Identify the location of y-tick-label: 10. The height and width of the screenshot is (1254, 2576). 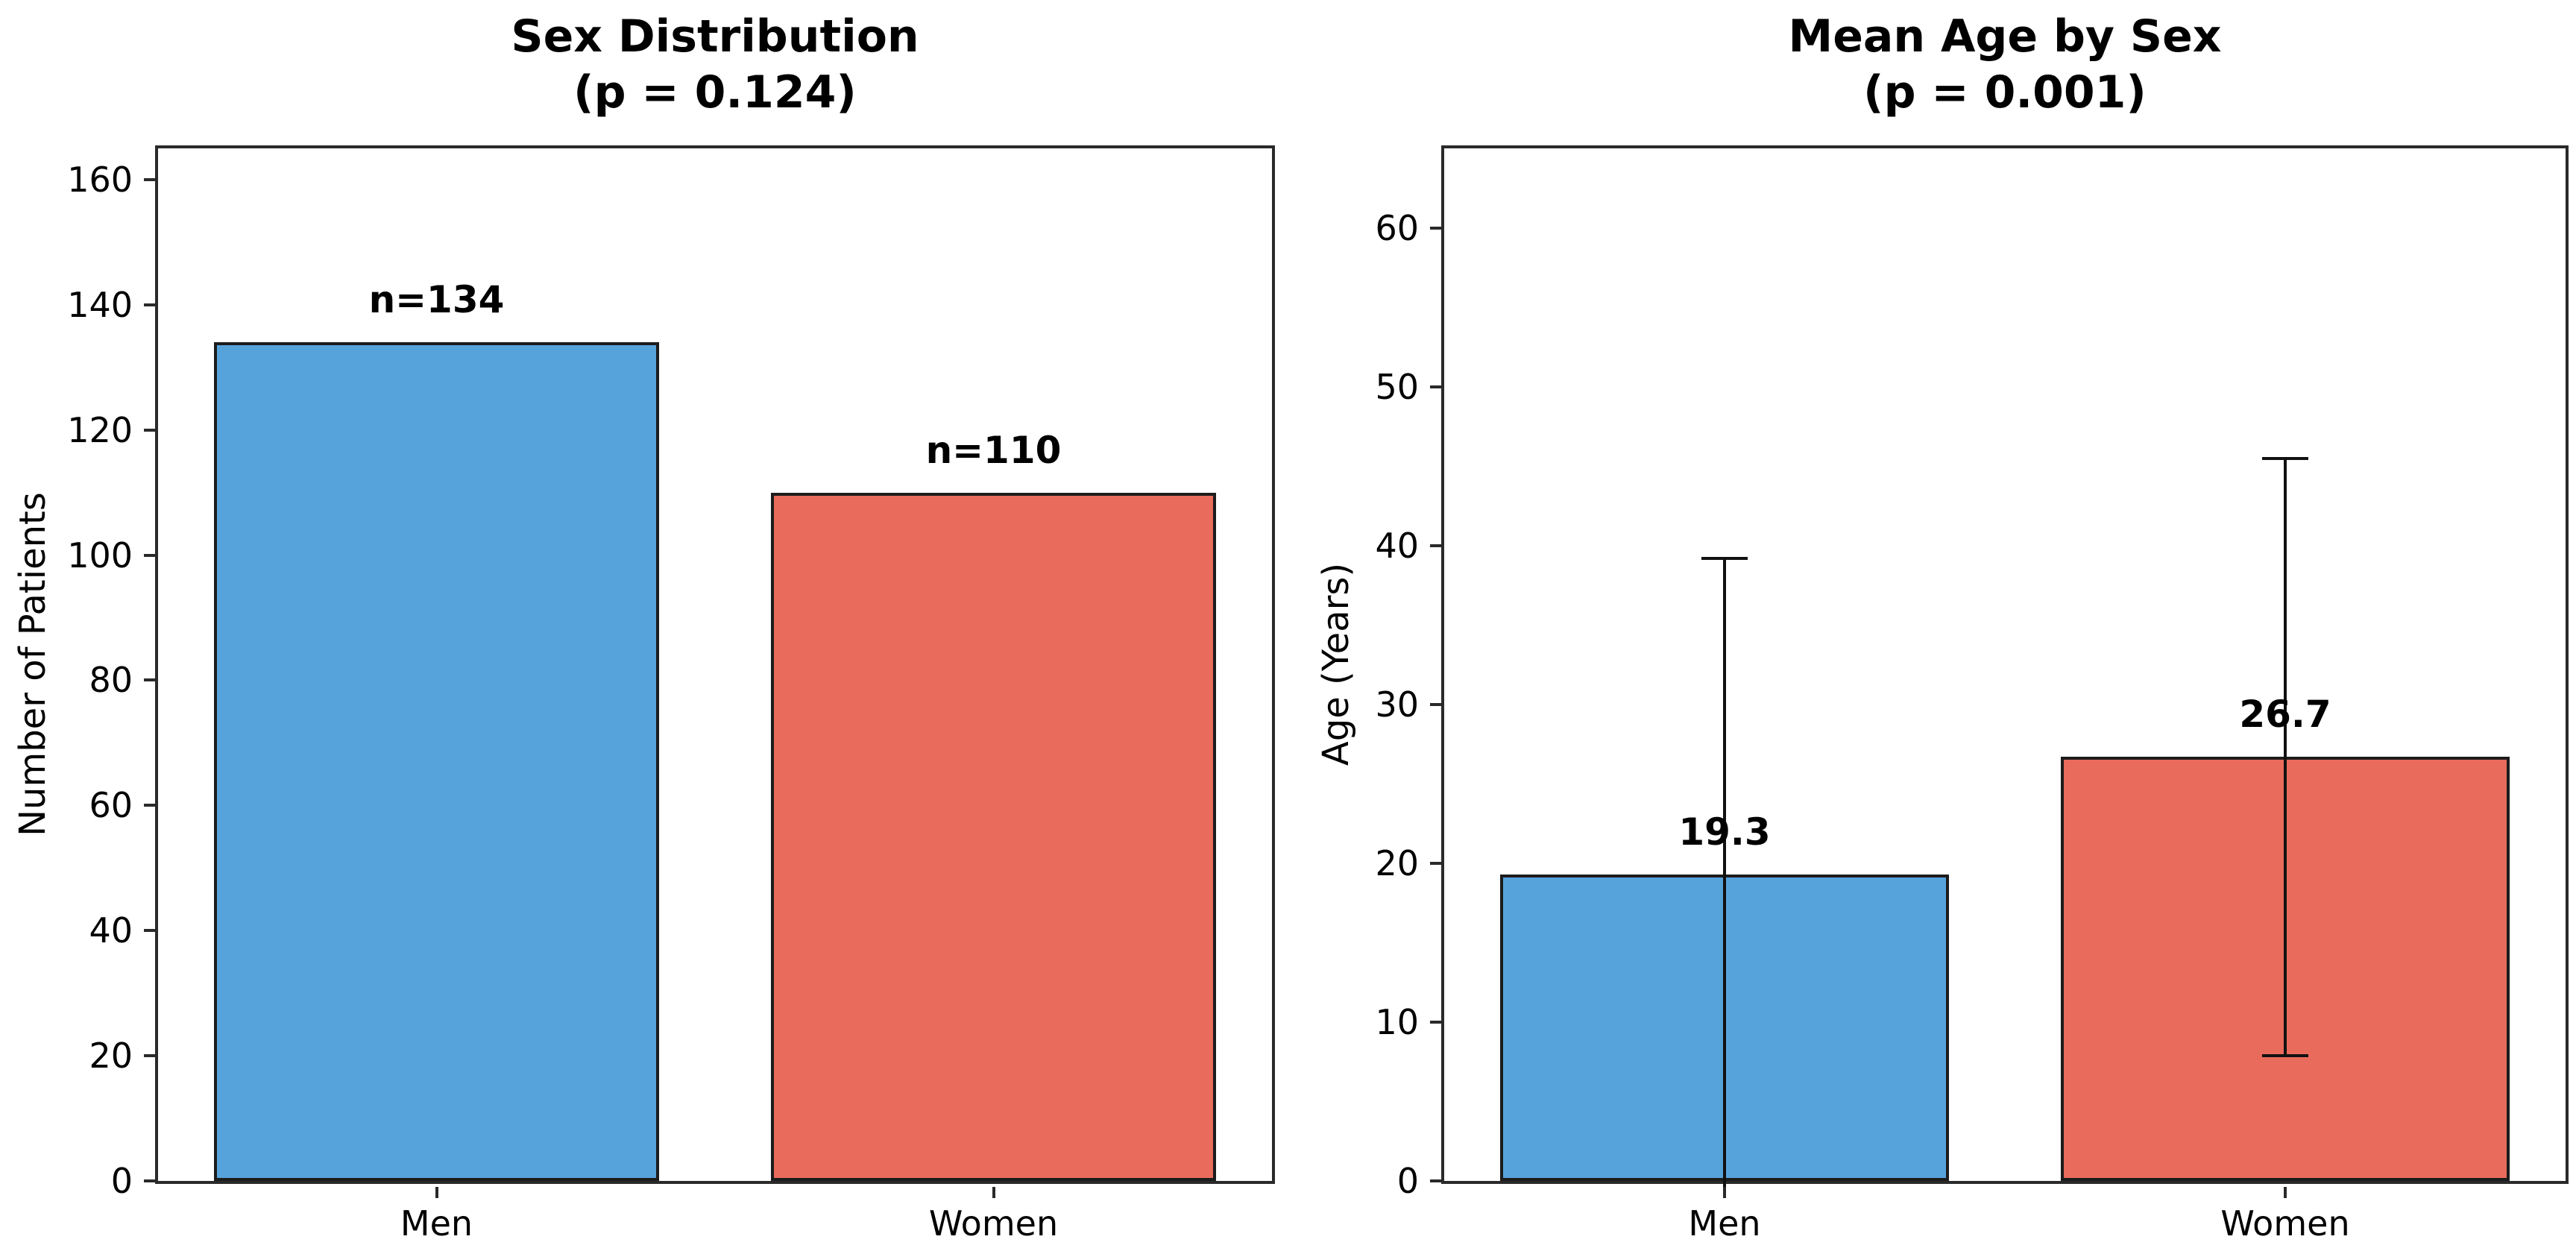
(1397, 1021).